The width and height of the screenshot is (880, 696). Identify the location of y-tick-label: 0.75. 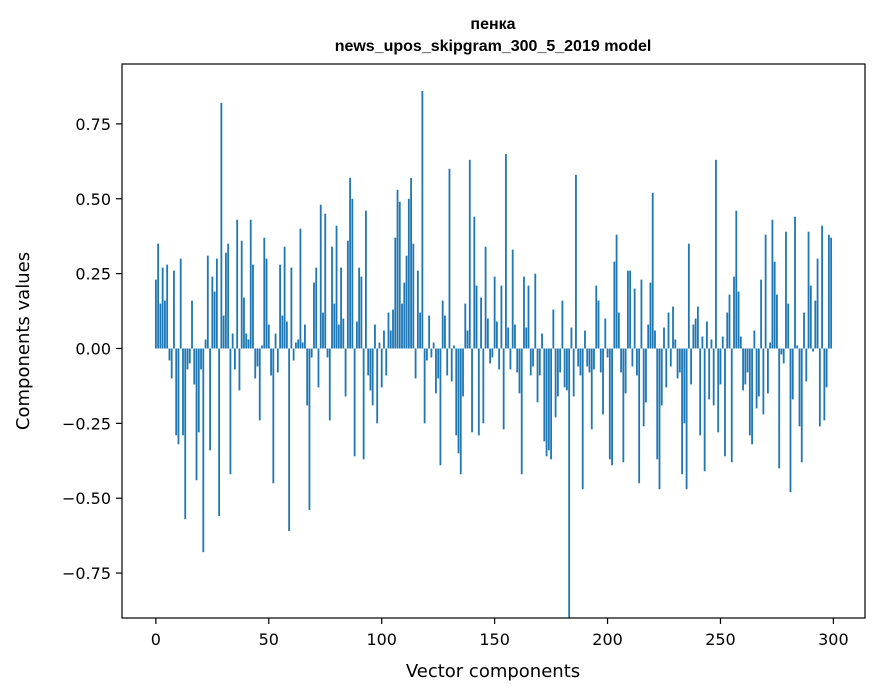
(93, 124).